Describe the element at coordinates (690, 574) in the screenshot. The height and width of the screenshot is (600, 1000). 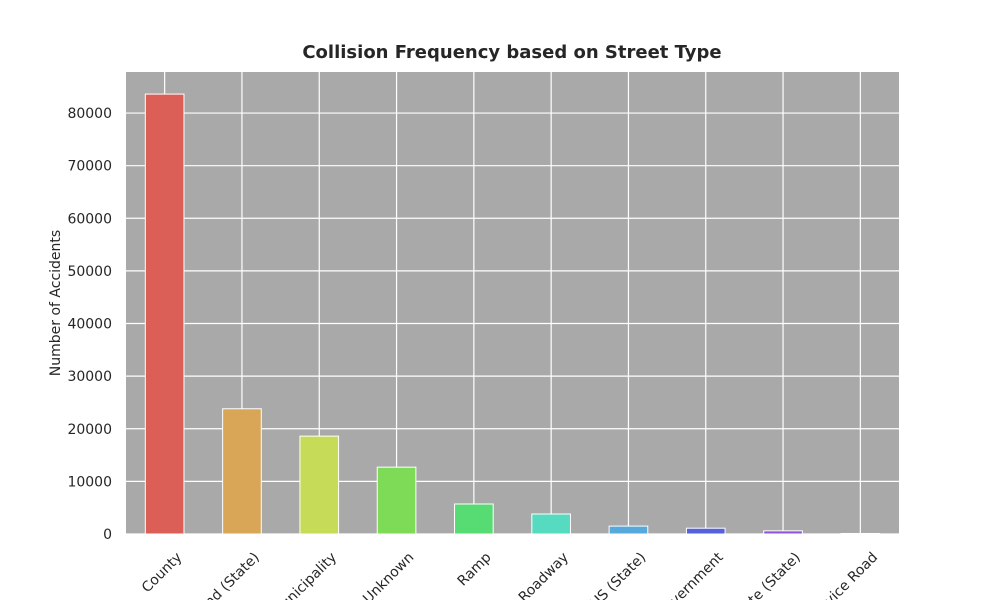
I see `x-tick-label: Government` at that location.